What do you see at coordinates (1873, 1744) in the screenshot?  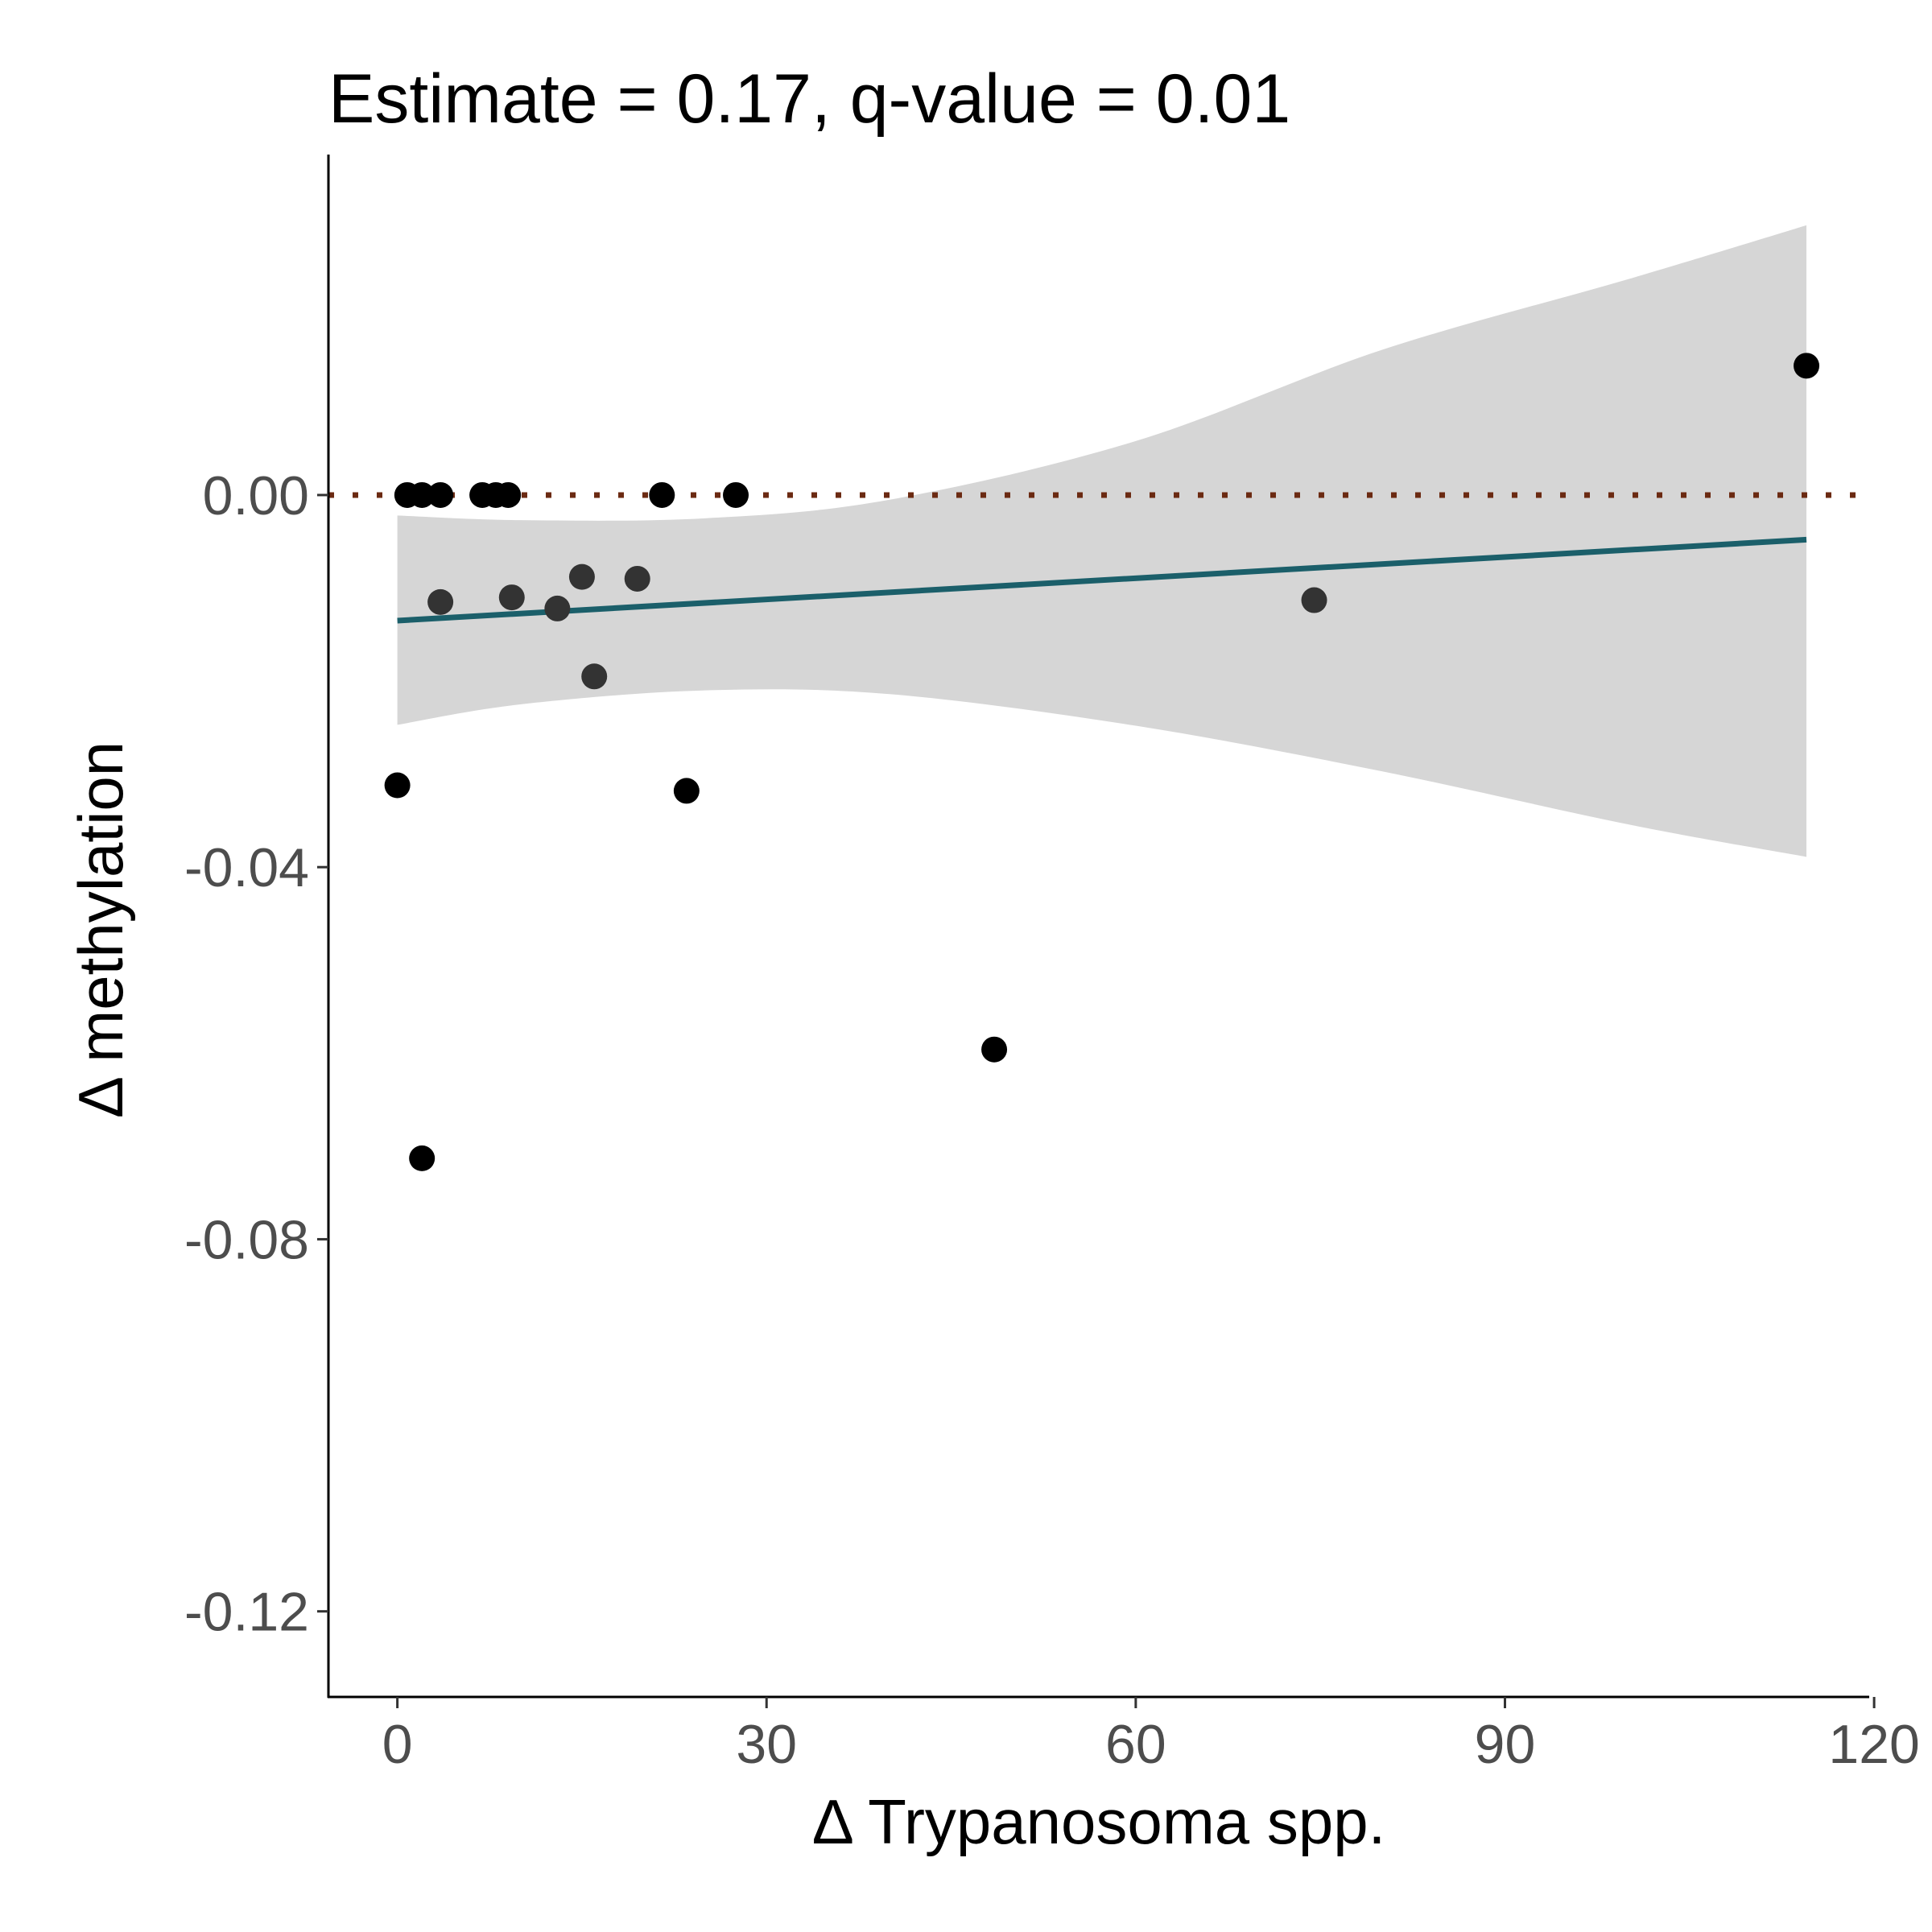 I see `x-tick-label: 120` at bounding box center [1873, 1744].